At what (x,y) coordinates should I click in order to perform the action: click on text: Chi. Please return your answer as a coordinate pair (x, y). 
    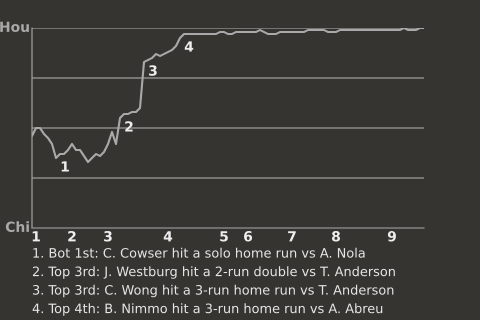
    Looking at the image, I should click on (17, 226).